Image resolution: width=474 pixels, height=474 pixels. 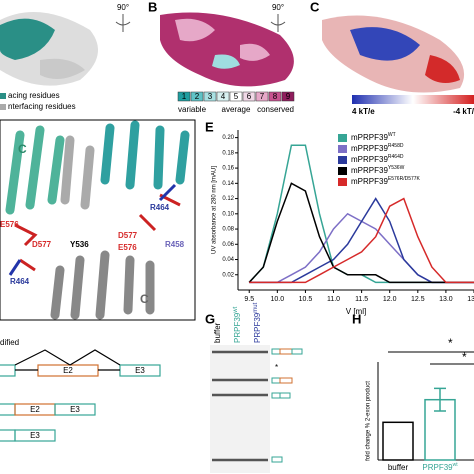 I want to click on legend-sup: E576R/D577K, so click(x=404, y=179).